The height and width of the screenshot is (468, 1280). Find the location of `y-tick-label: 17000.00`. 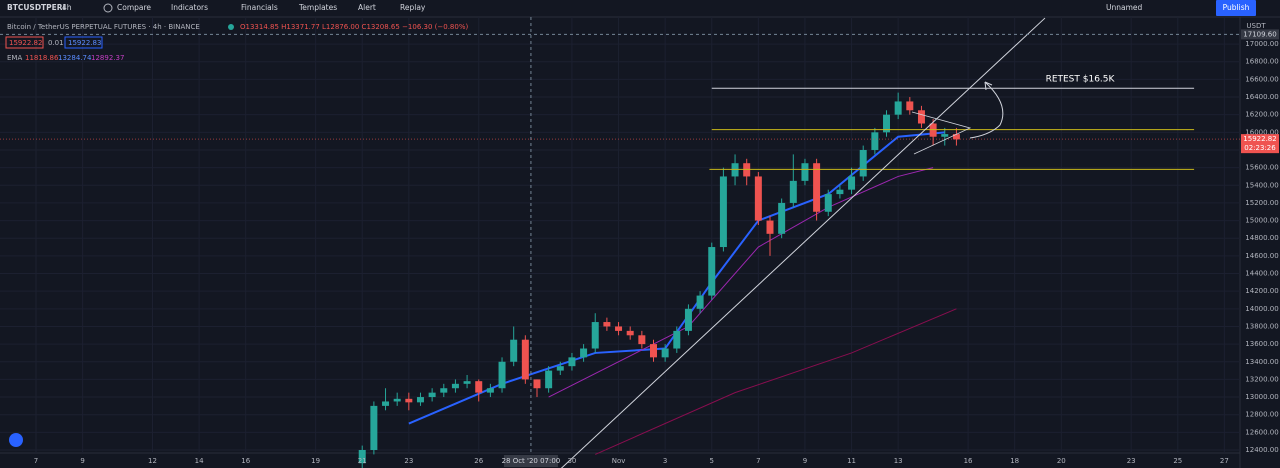

y-tick-label: 17000.00 is located at coordinates (1261, 44).